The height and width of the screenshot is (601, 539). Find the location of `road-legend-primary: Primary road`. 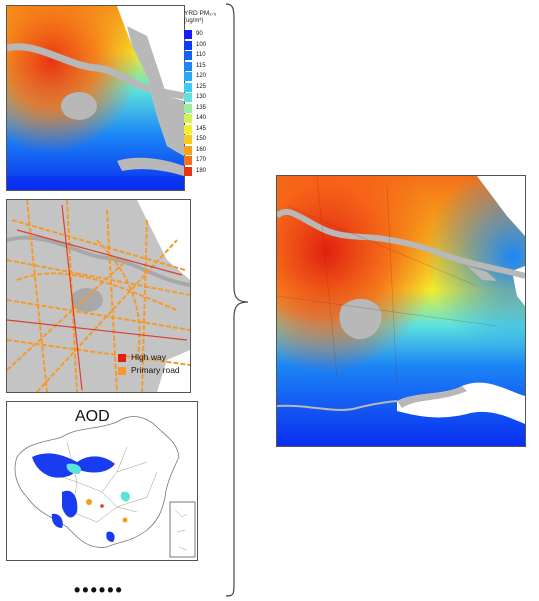

road-legend-primary: Primary road is located at coordinates (149, 371).